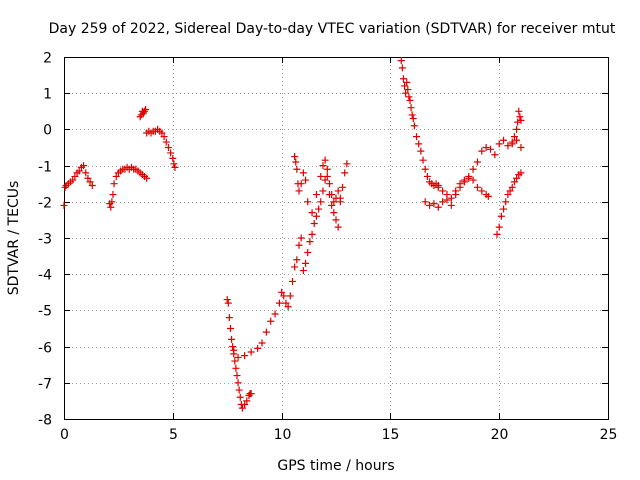 The width and height of the screenshot is (640, 480). What do you see at coordinates (419, 123) in the screenshot?
I see `series-seg-15.5-17.2` at bounding box center [419, 123].